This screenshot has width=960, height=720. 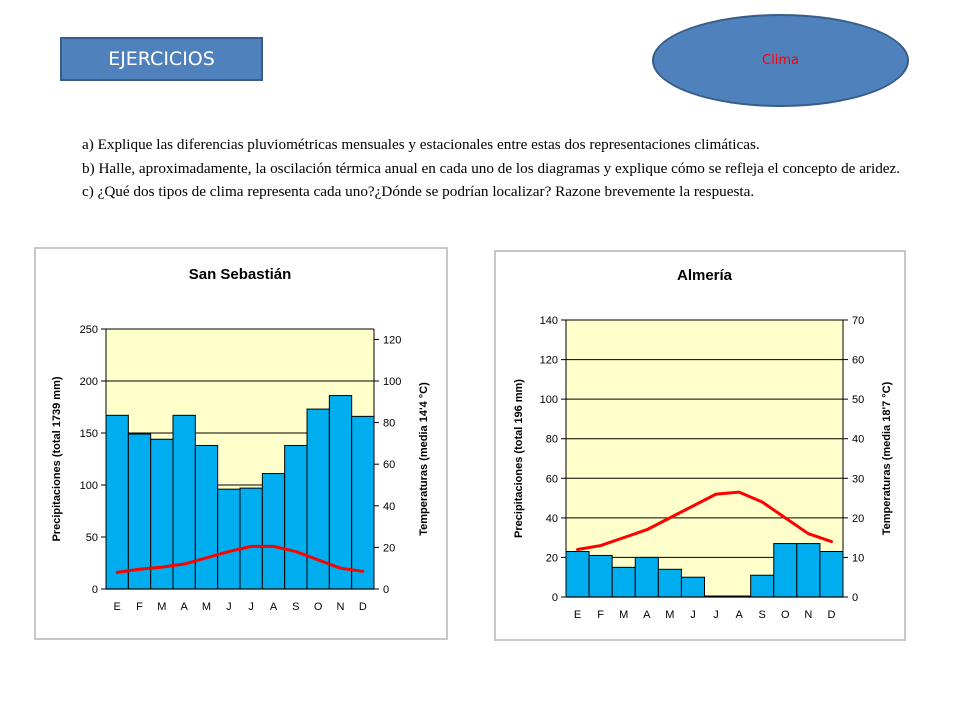 I want to click on y2-tick-label: 10, so click(x=858, y=558).